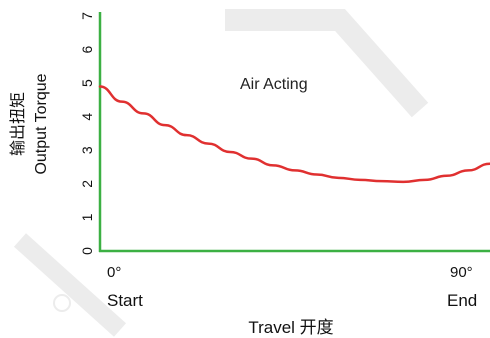 Image resolution: width=490 pixels, height=338 pixels. Describe the element at coordinates (114, 272) in the screenshot. I see `x-tick-degree-0: 0°` at that location.